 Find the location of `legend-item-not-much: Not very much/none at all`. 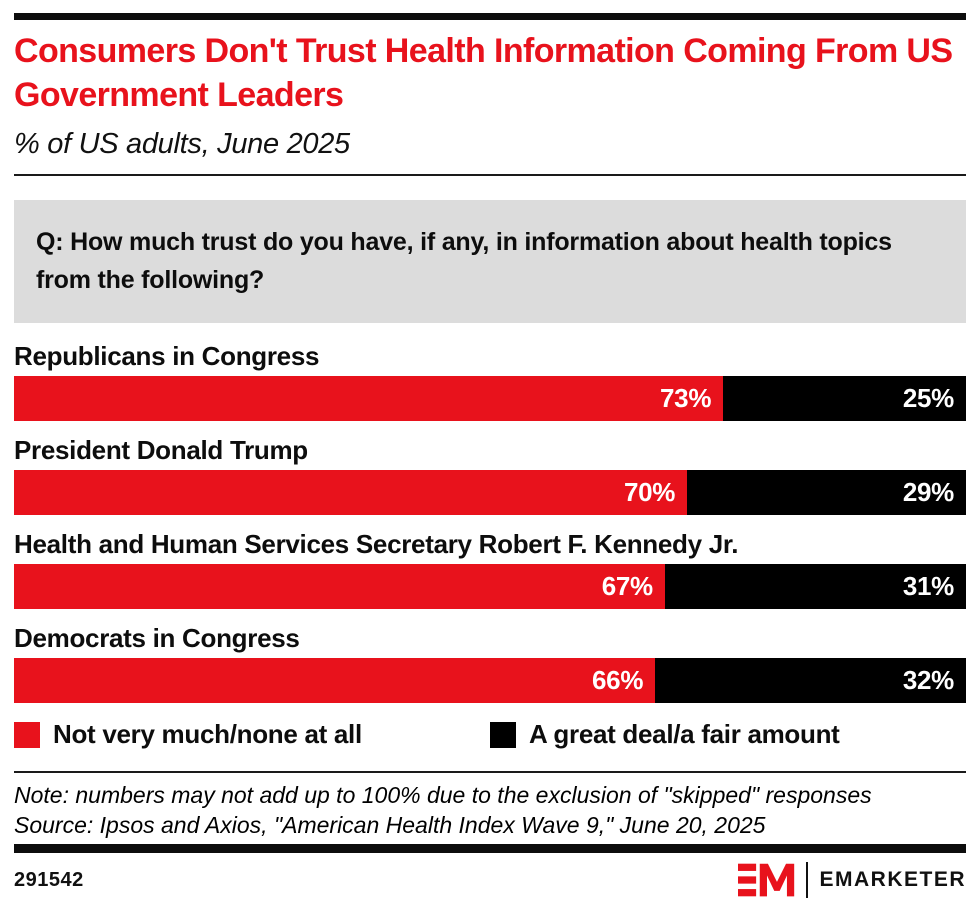

legend-item-not-much: Not very much/none at all is located at coordinates (252, 734).